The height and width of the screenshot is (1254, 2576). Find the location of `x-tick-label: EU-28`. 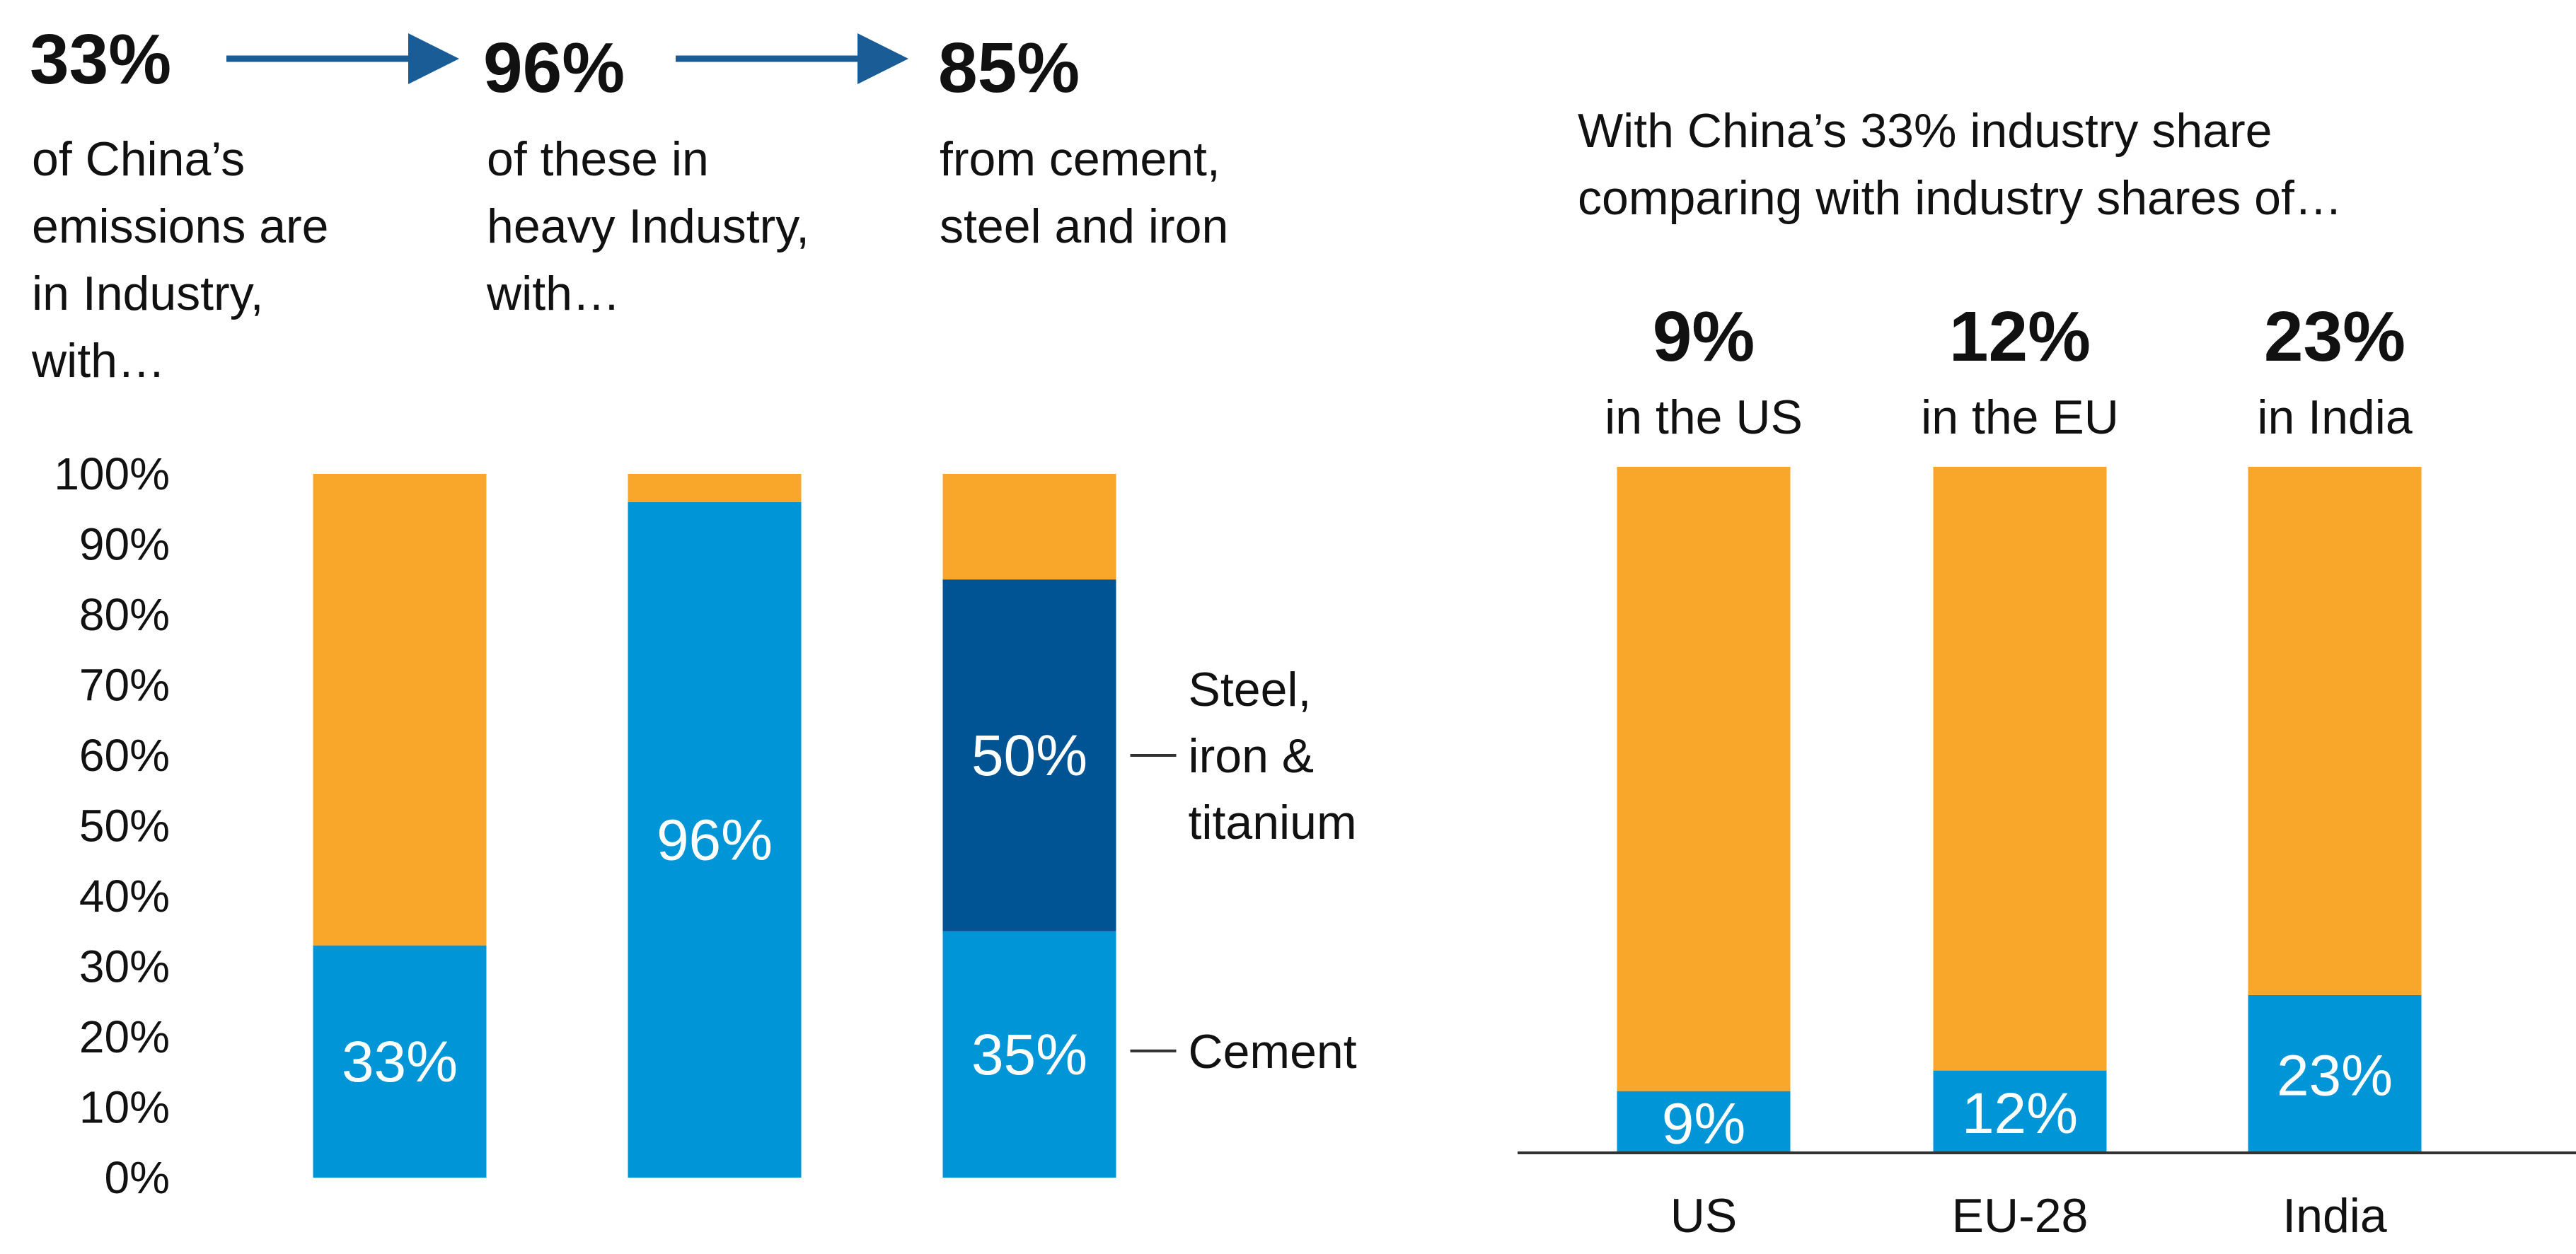

x-tick-label: EU-28 is located at coordinates (2020, 1216).